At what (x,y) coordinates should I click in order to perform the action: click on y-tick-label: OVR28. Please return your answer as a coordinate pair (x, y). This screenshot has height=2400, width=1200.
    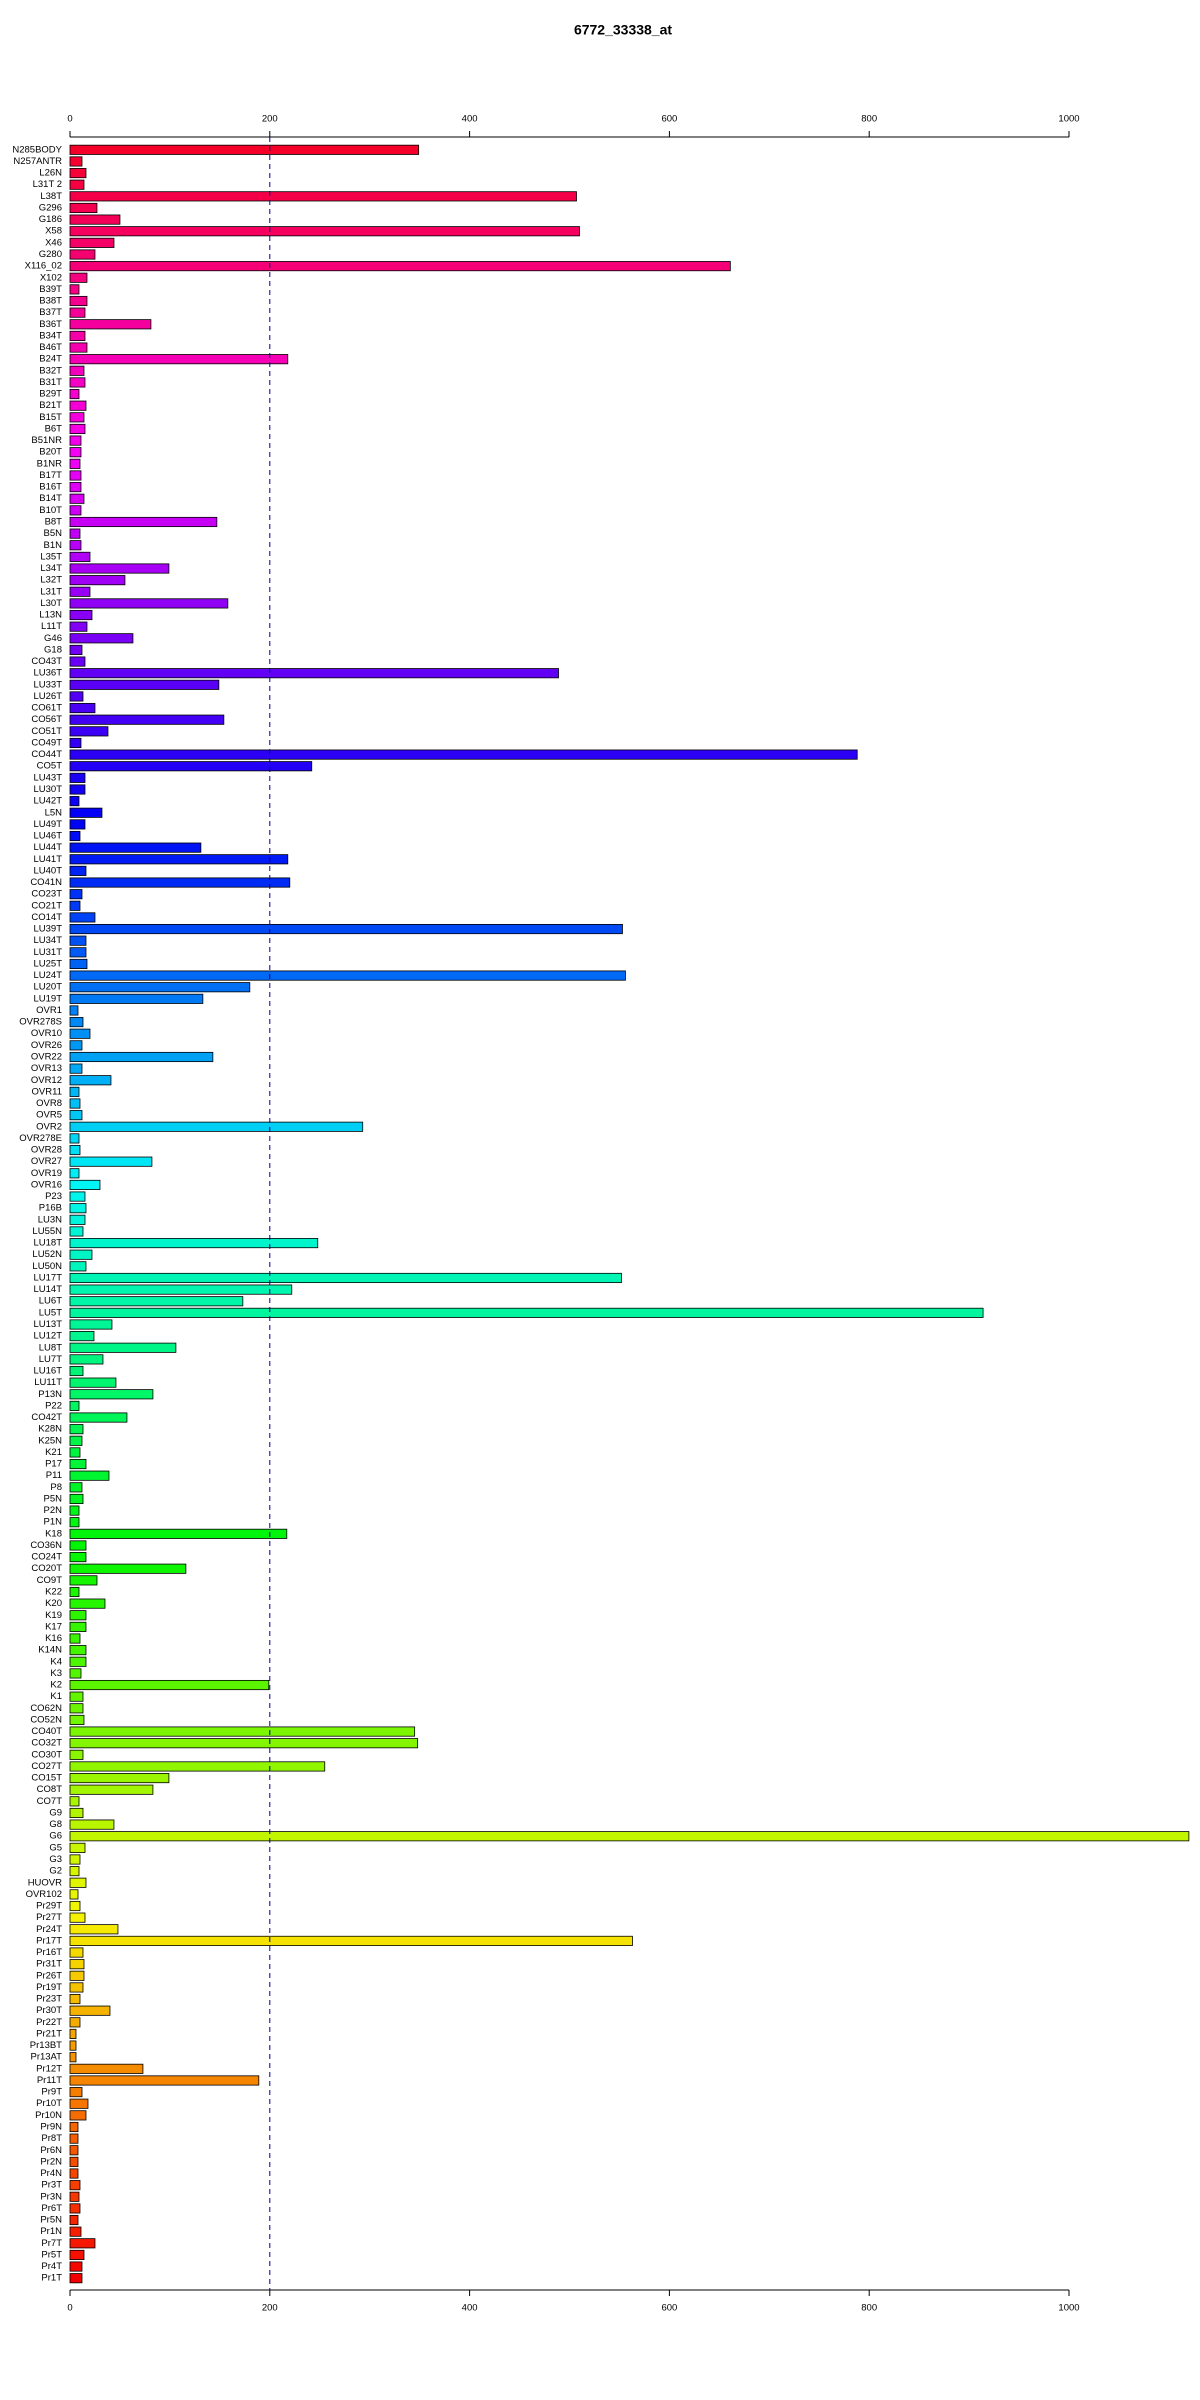
    Looking at the image, I should click on (46, 1150).